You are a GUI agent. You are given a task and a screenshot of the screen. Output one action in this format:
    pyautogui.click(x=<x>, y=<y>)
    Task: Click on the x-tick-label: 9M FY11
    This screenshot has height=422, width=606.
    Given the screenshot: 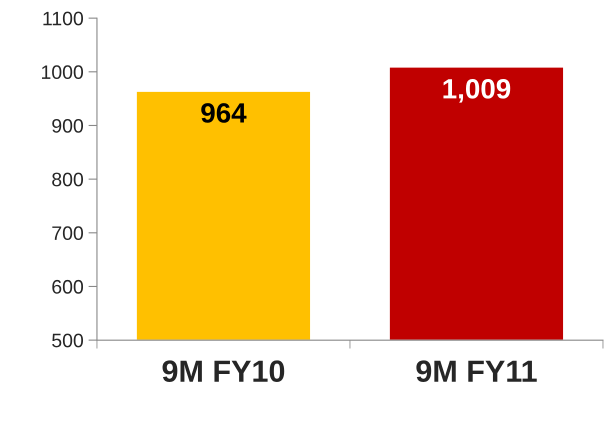 What is the action you would take?
    pyautogui.click(x=476, y=371)
    